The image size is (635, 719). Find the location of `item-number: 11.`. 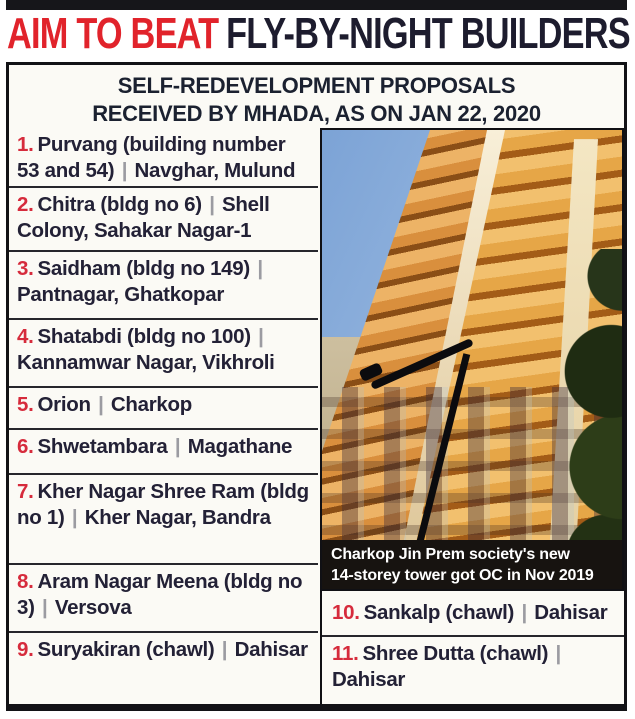

item-number: 11. is located at coordinates (345, 653).